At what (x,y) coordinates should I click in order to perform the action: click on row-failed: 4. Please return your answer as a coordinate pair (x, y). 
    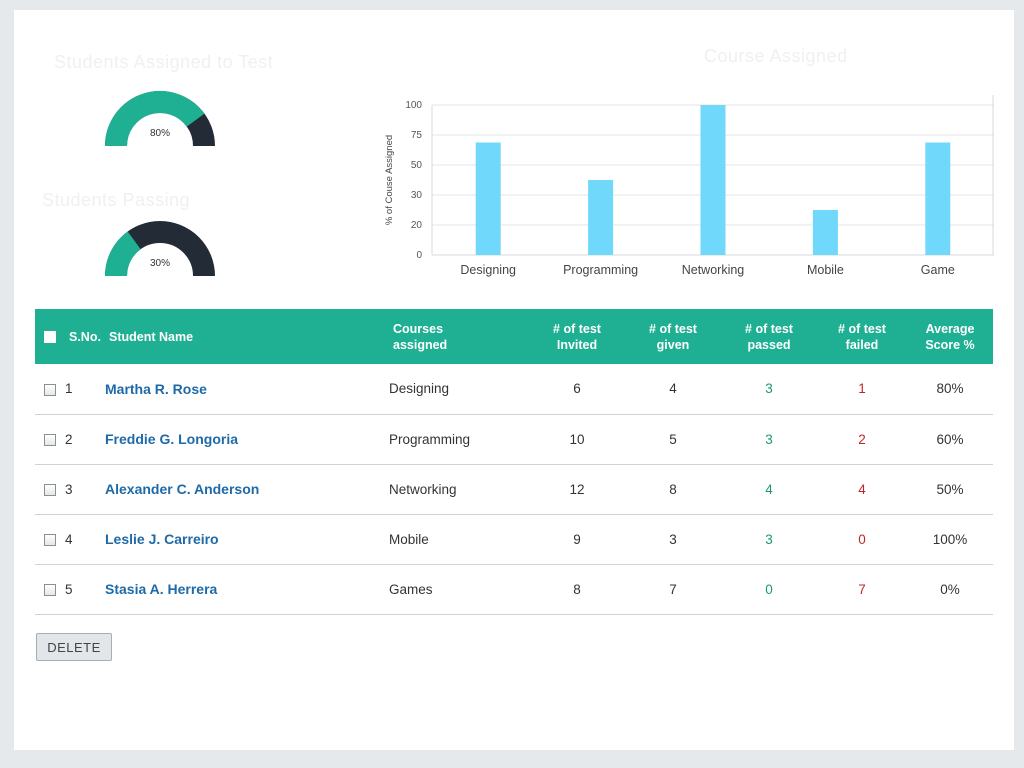
    Looking at the image, I should click on (862, 489).